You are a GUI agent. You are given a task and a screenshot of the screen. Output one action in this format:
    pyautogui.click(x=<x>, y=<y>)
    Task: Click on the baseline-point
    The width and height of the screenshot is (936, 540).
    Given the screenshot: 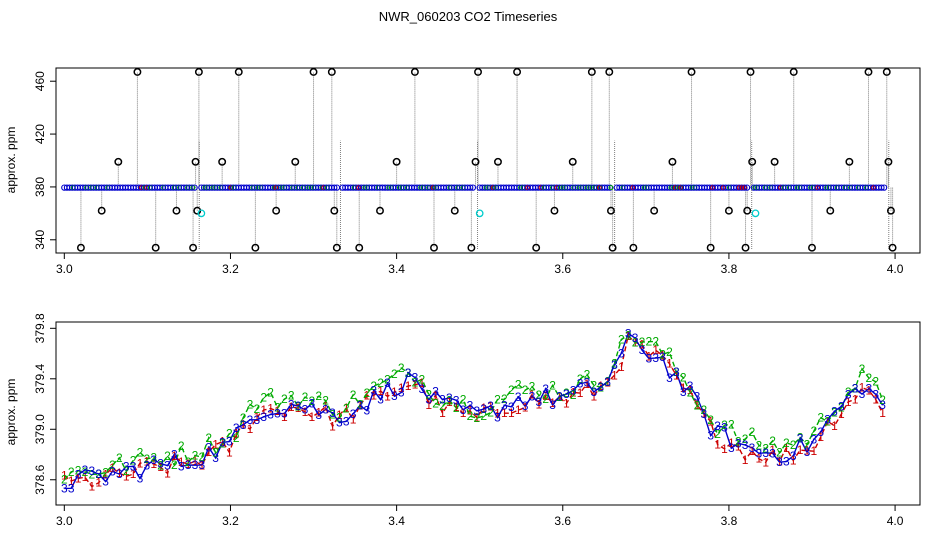 What is the action you would take?
    pyautogui.click(x=884, y=187)
    